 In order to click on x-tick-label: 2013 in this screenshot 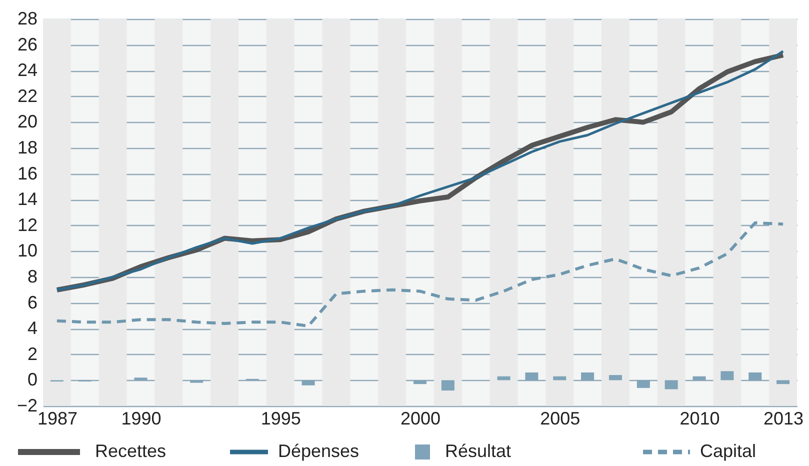, I will do `click(784, 418)`.